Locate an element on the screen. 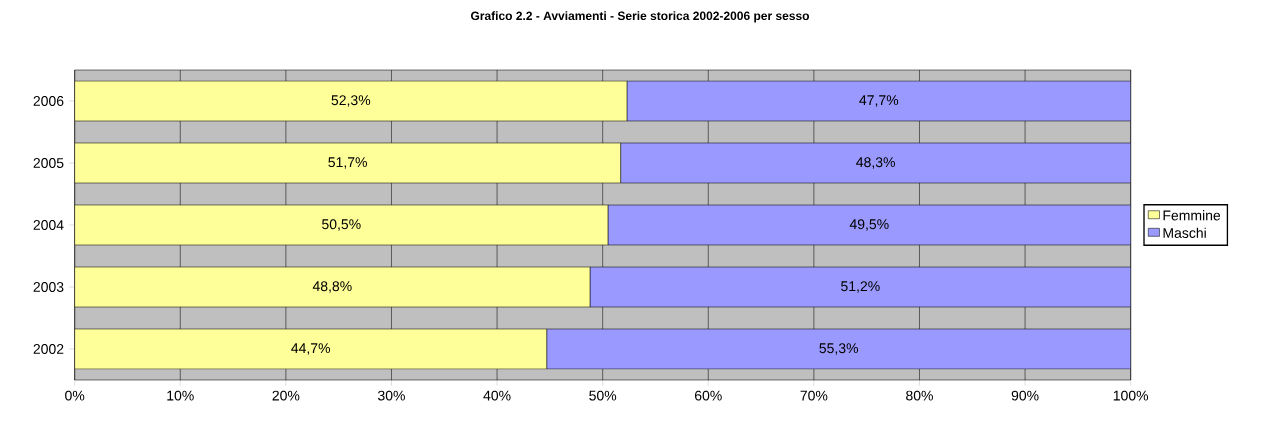 The width and height of the screenshot is (1282, 425). data-label: 51,7% is located at coordinates (347, 163).